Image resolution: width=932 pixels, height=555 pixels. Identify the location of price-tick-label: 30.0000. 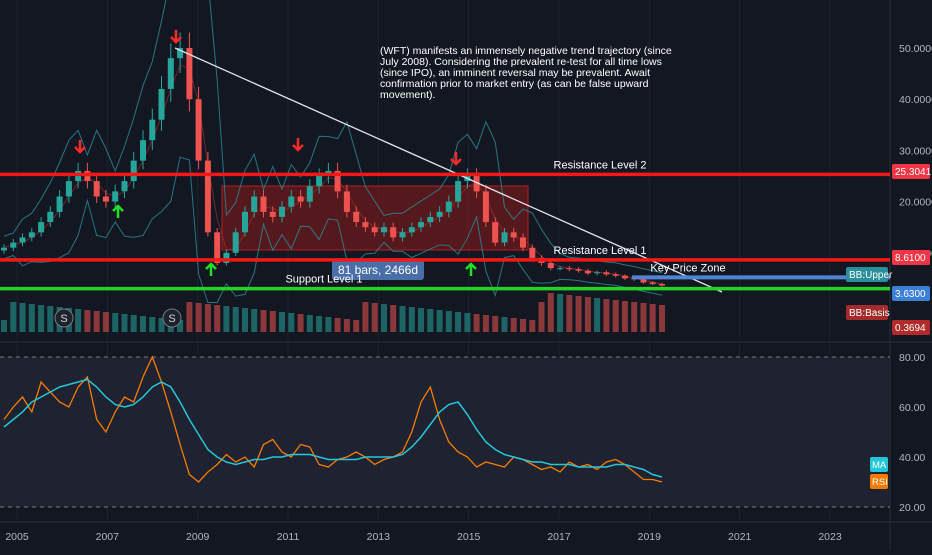
(915, 151).